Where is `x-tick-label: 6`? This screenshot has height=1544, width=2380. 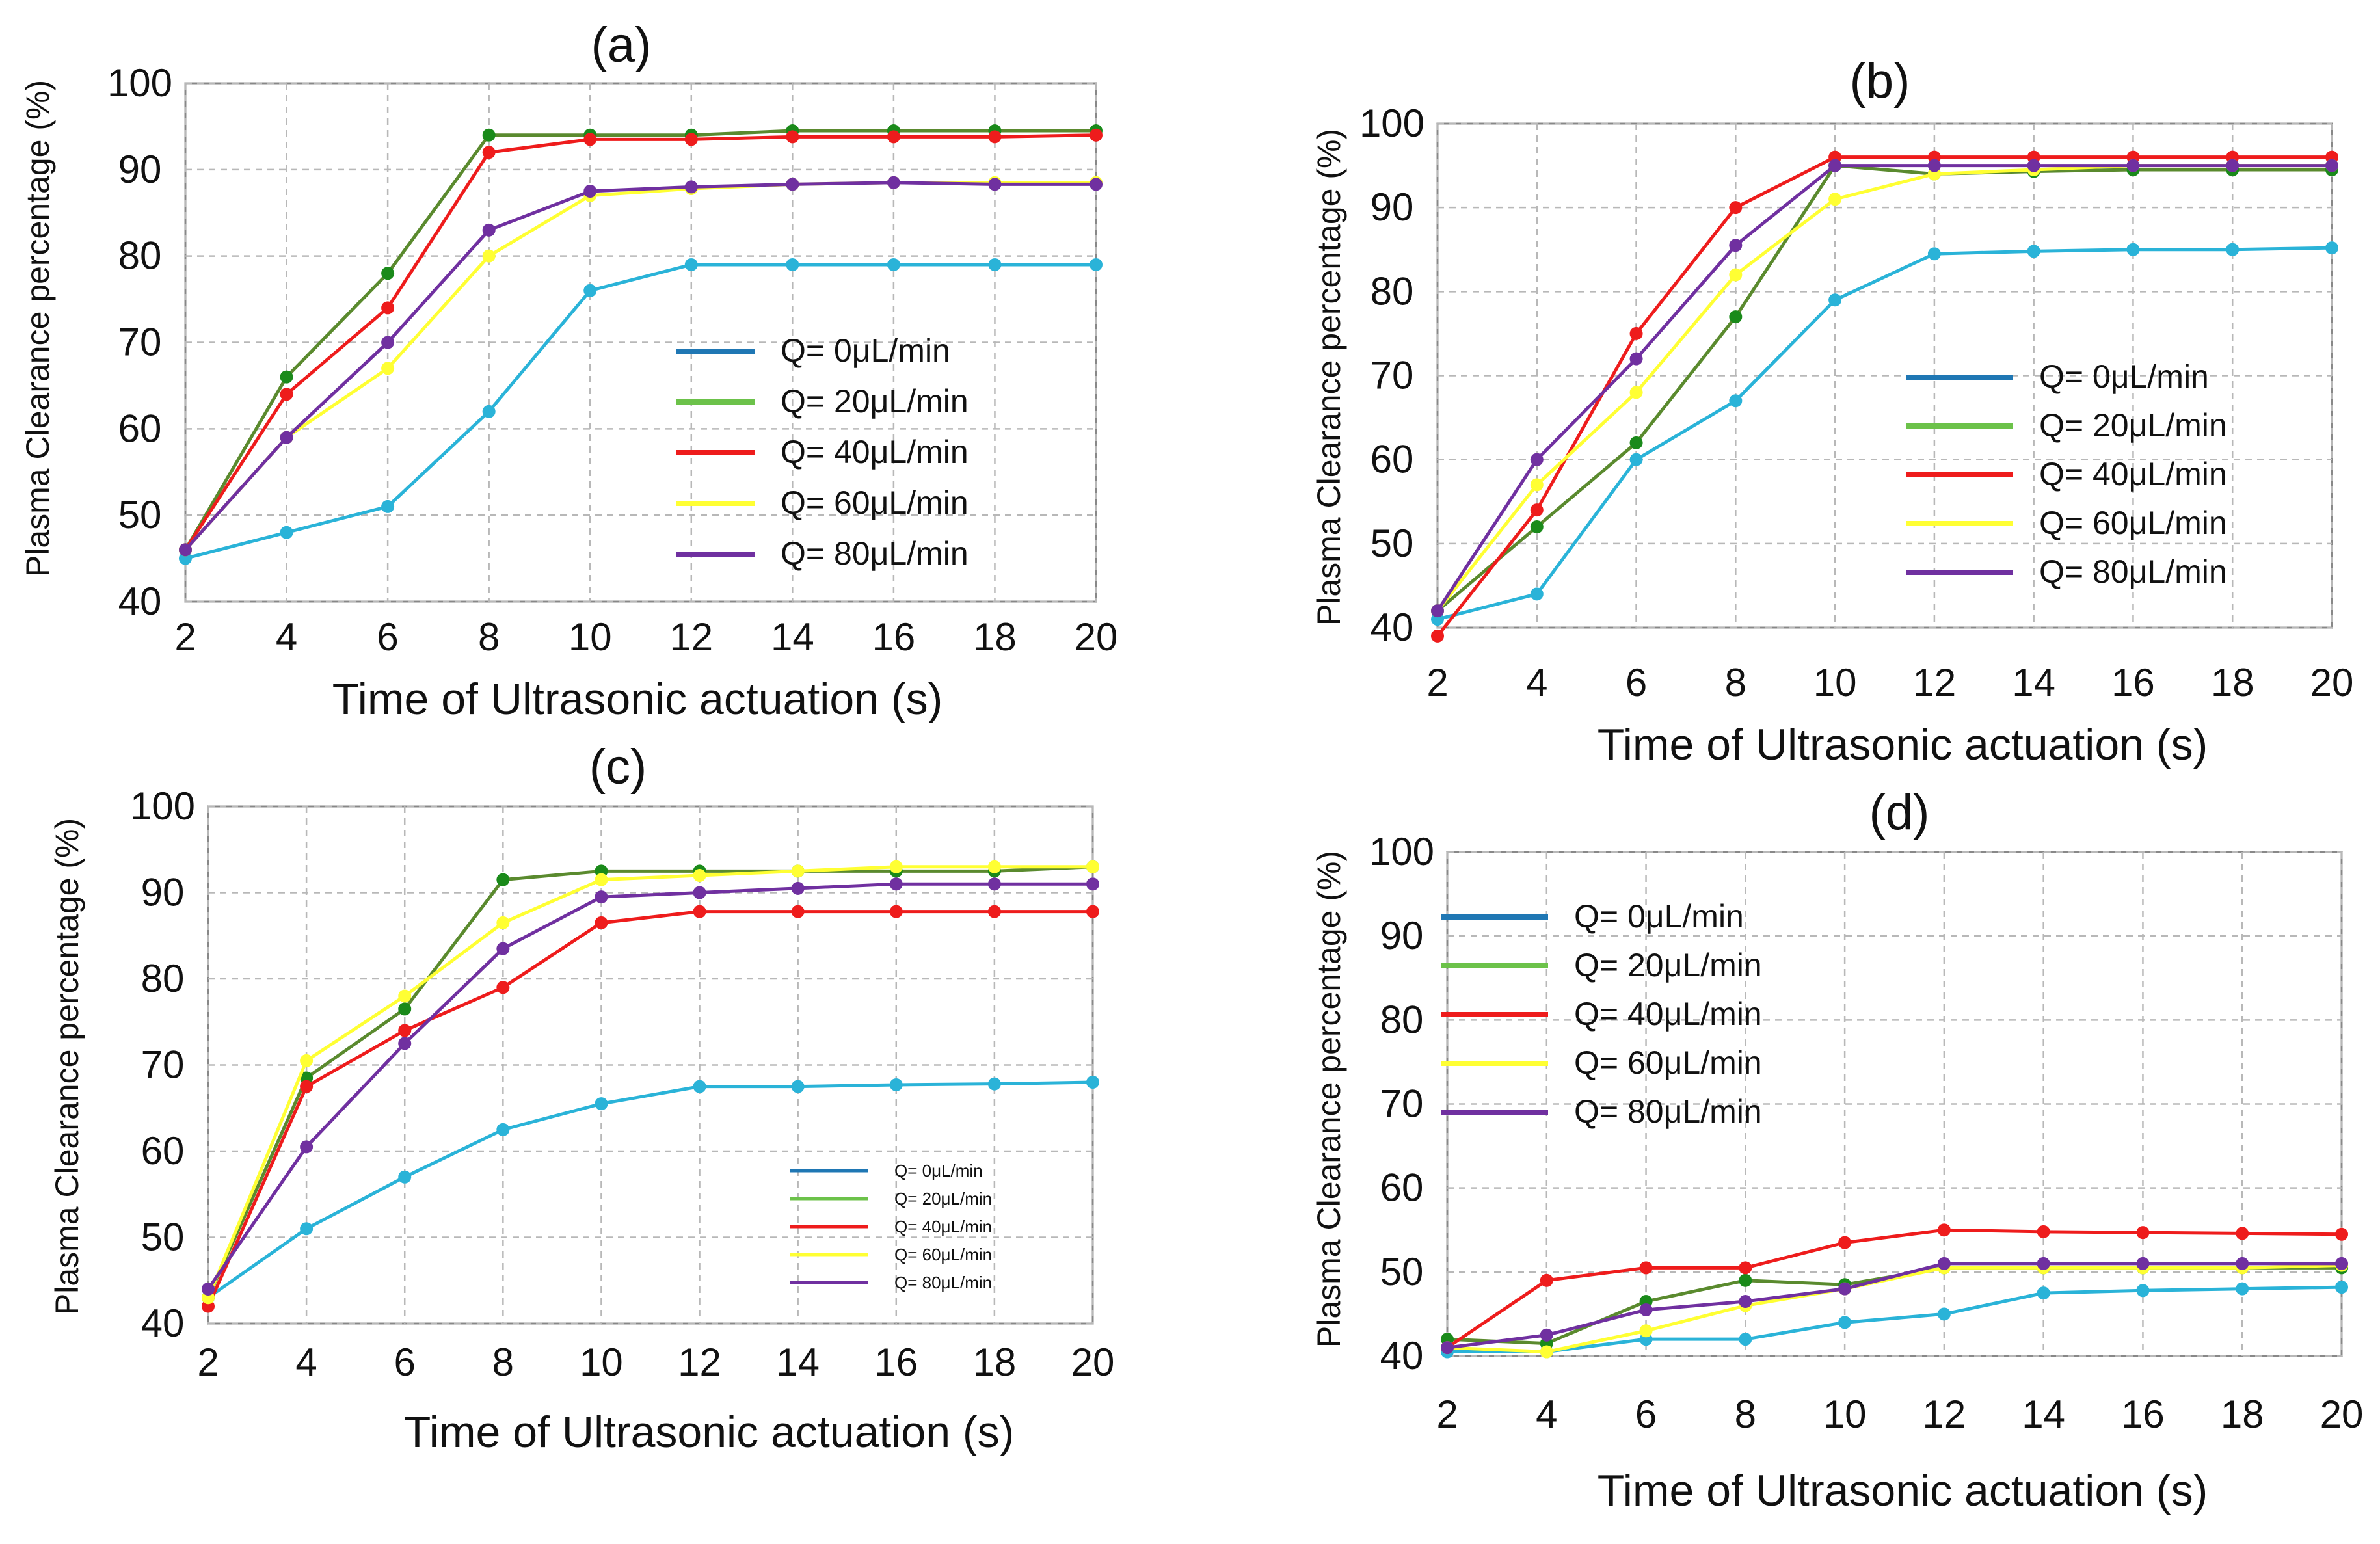 x-tick-label: 6 is located at coordinates (405, 1362).